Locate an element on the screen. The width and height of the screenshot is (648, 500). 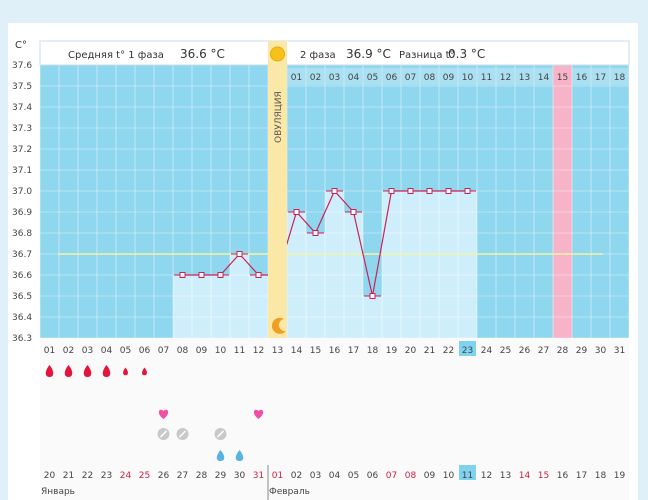
cycle-day-label: 05 is located at coordinates (125, 351).